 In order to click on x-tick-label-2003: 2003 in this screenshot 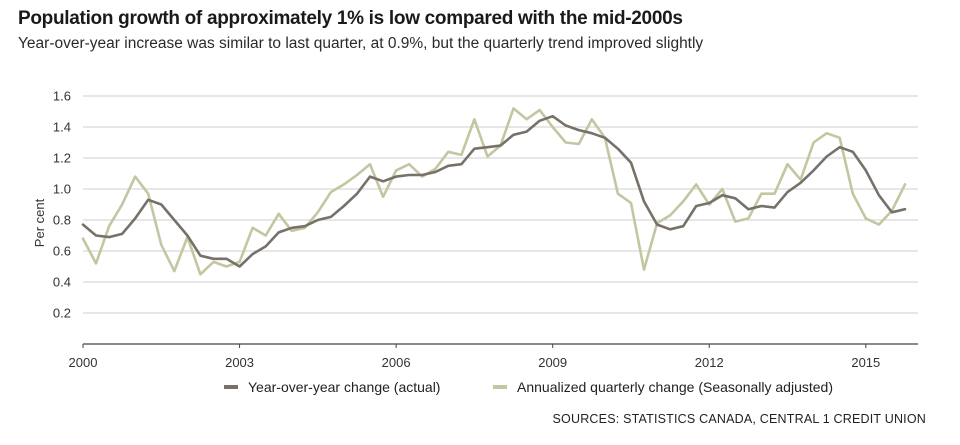, I will do `click(239, 362)`.